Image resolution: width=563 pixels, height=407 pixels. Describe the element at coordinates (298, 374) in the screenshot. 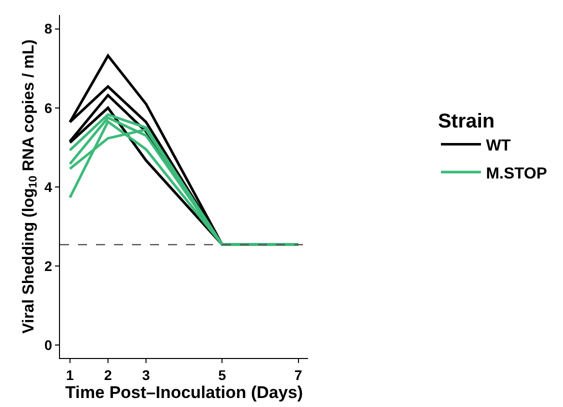

I see `x-tick-label: 7` at that location.